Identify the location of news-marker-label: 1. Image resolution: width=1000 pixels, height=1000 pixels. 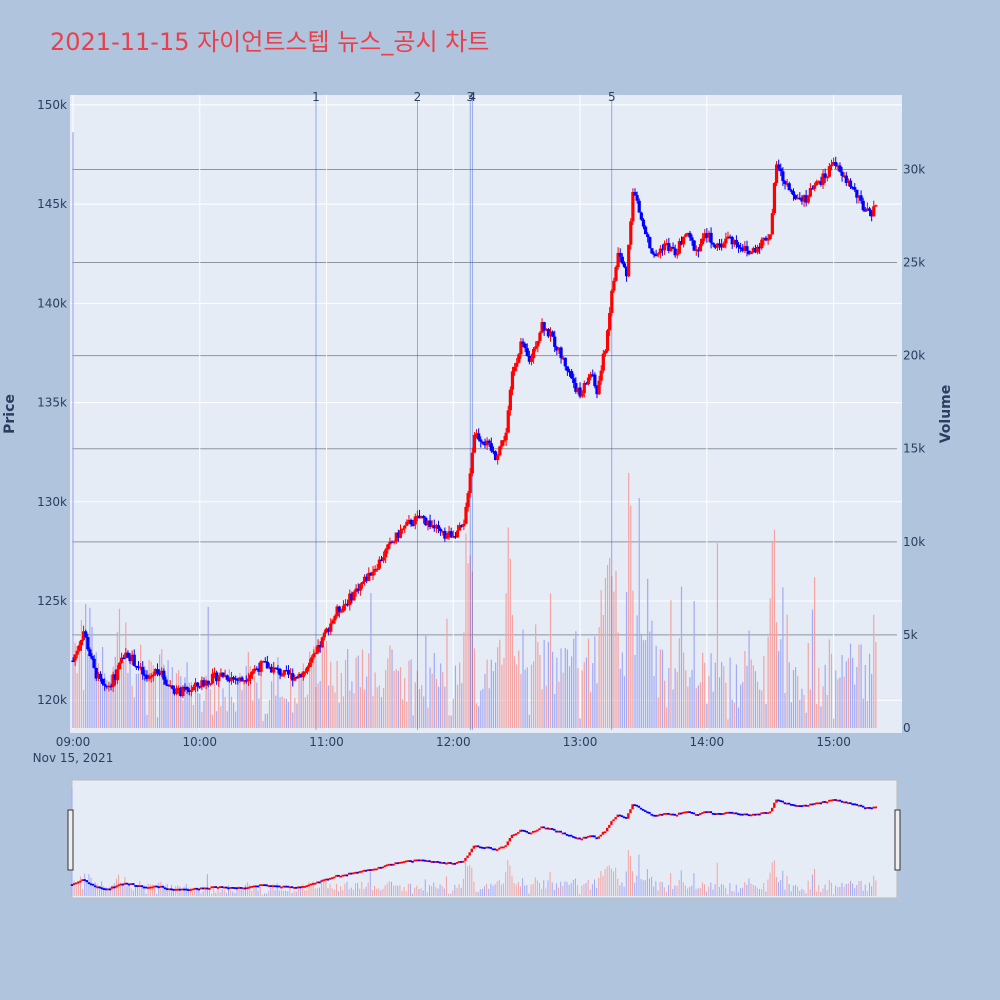
(316, 97).